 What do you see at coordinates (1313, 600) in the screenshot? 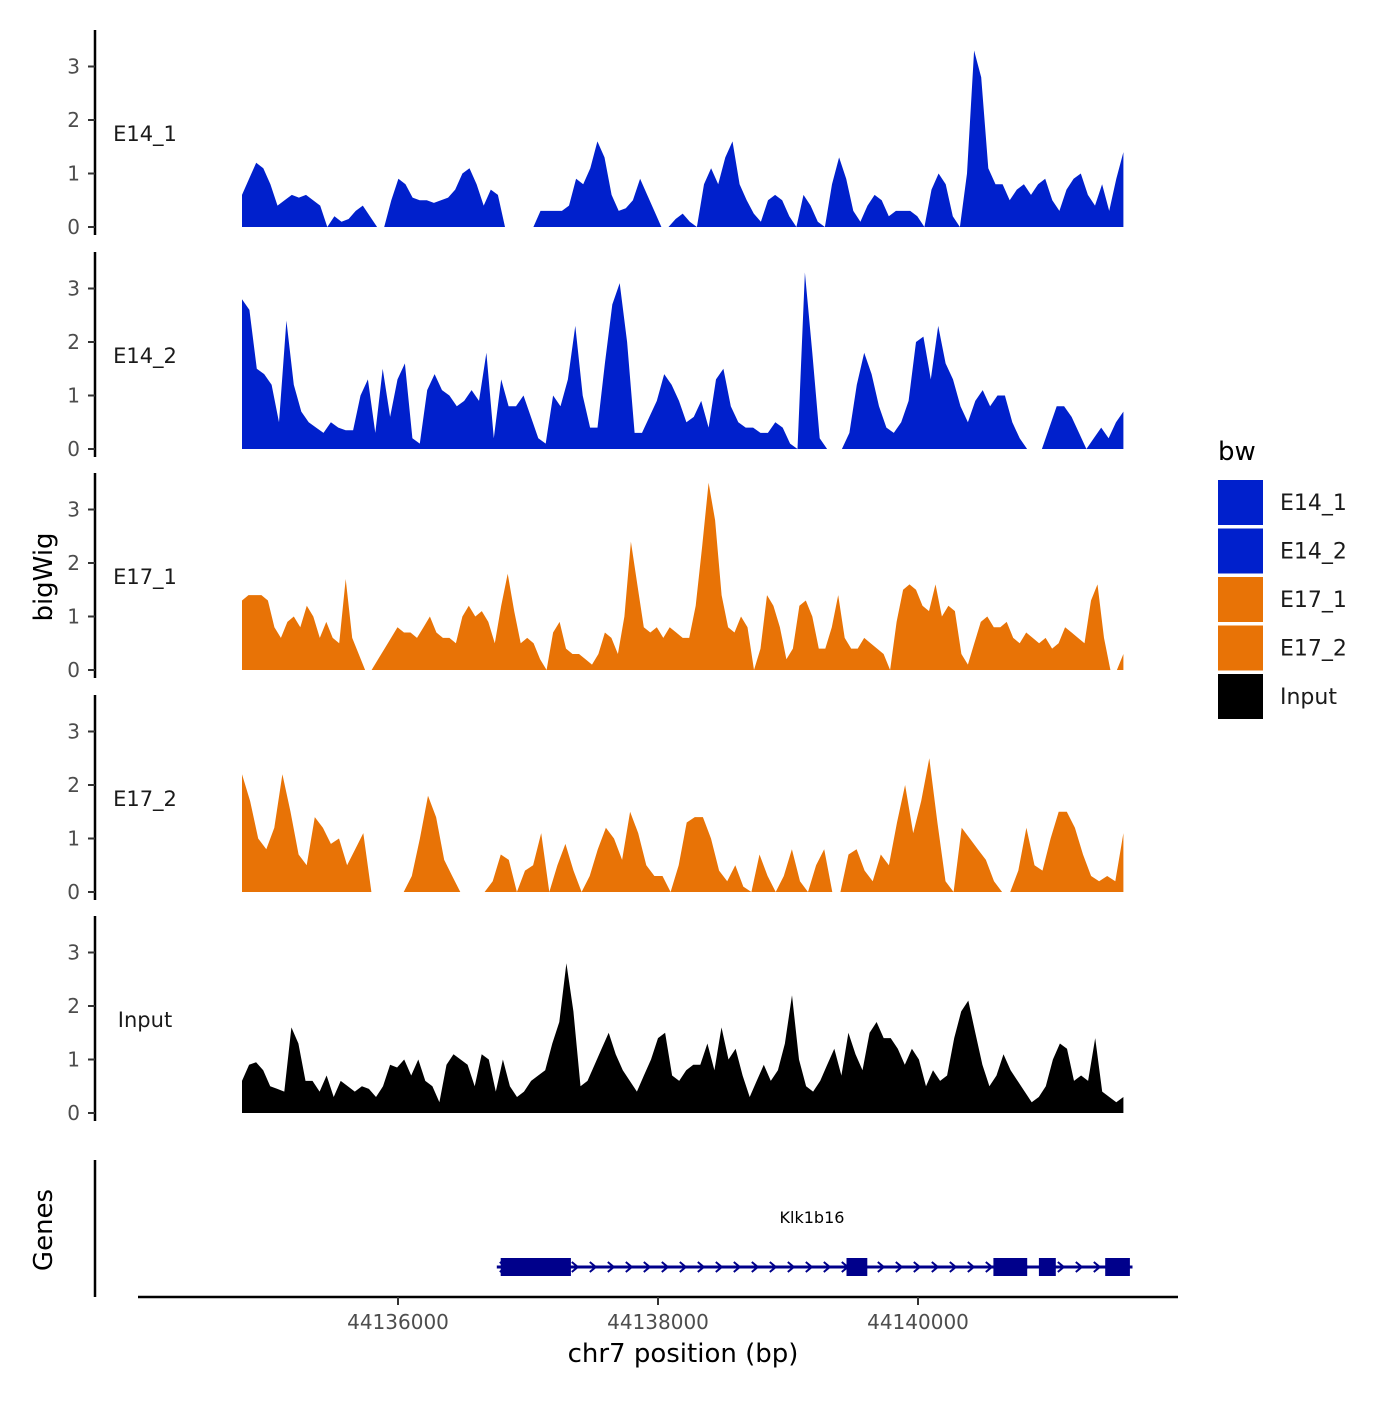
I see `legend-label: E17_1` at bounding box center [1313, 600].